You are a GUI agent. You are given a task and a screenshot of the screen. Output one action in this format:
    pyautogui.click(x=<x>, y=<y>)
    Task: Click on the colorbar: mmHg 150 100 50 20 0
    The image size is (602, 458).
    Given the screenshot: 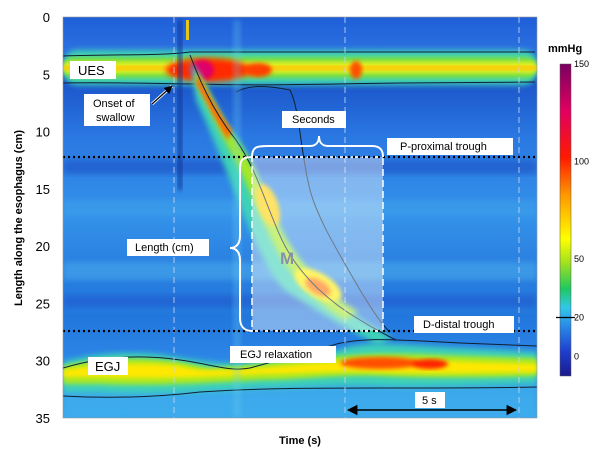 What is the action you would take?
    pyautogui.click(x=568, y=210)
    